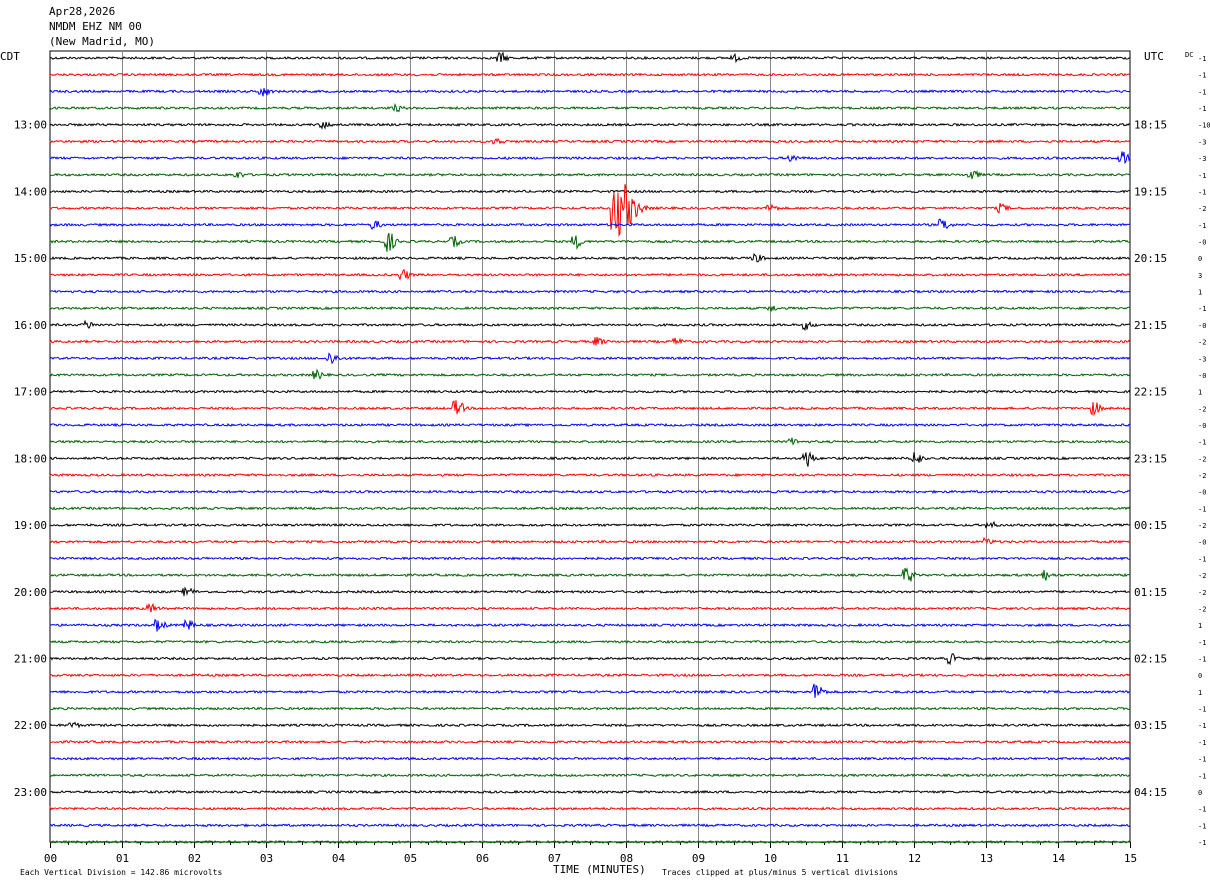 This screenshot has width=1210, height=886. I want to click on dc-offset-label: -10, so click(1204, 126).